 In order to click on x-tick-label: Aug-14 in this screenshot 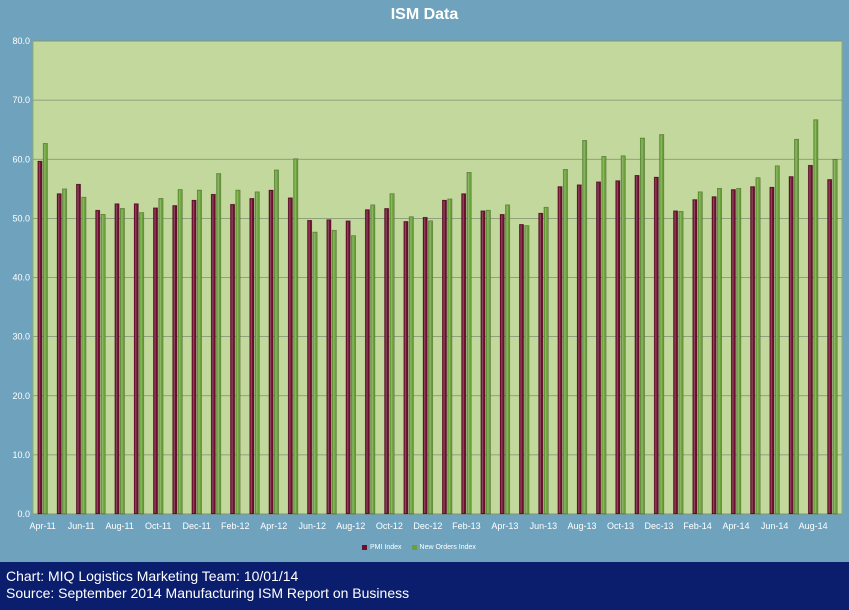, I will do `click(813, 526)`.